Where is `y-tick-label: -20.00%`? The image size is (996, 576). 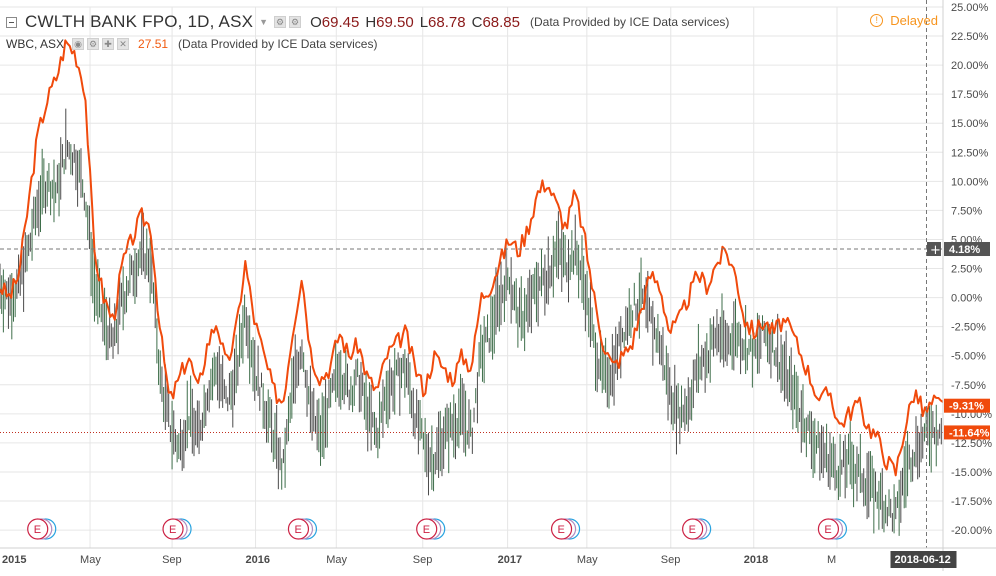 y-tick-label: -20.00% is located at coordinates (971, 531).